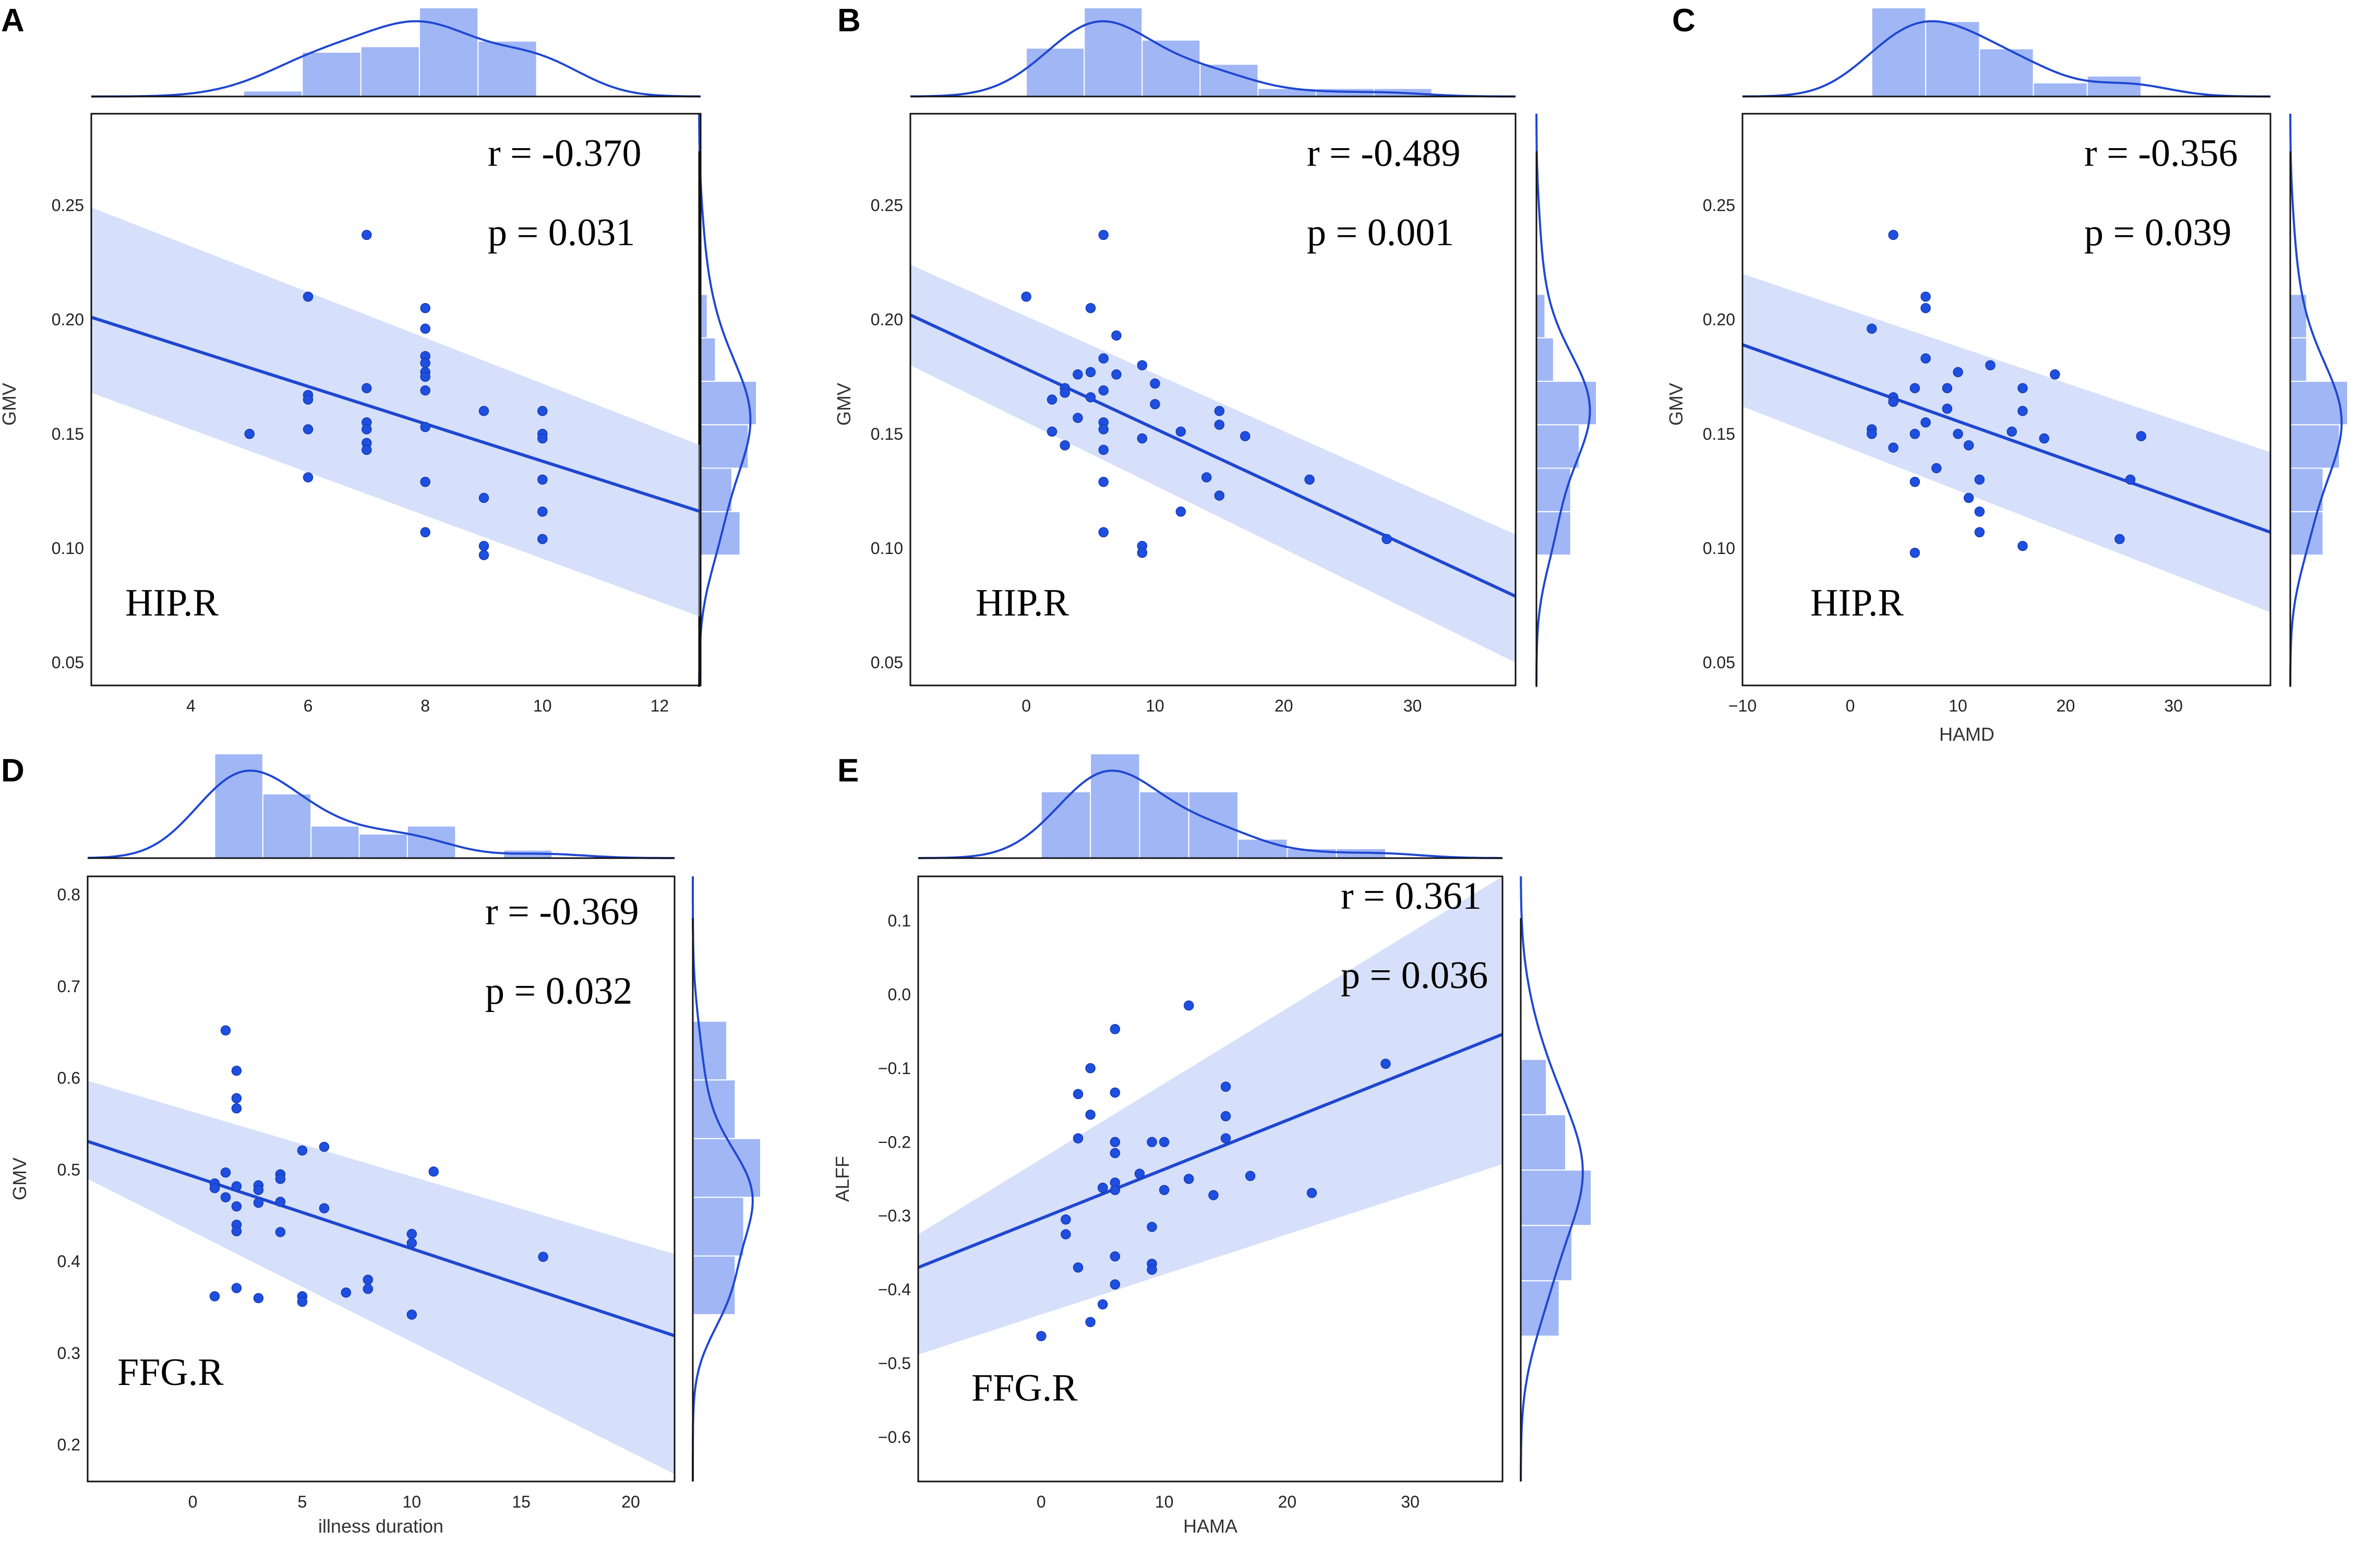 This screenshot has width=2380, height=1542. I want to click on y-tick-label: −0.5, so click(894, 1364).